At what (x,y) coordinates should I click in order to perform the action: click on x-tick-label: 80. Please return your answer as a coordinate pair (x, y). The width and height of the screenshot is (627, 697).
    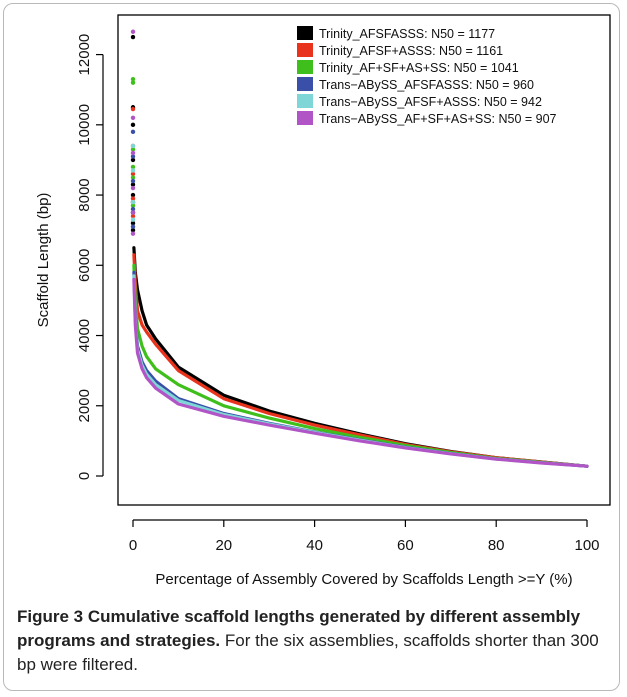
    Looking at the image, I should click on (496, 545).